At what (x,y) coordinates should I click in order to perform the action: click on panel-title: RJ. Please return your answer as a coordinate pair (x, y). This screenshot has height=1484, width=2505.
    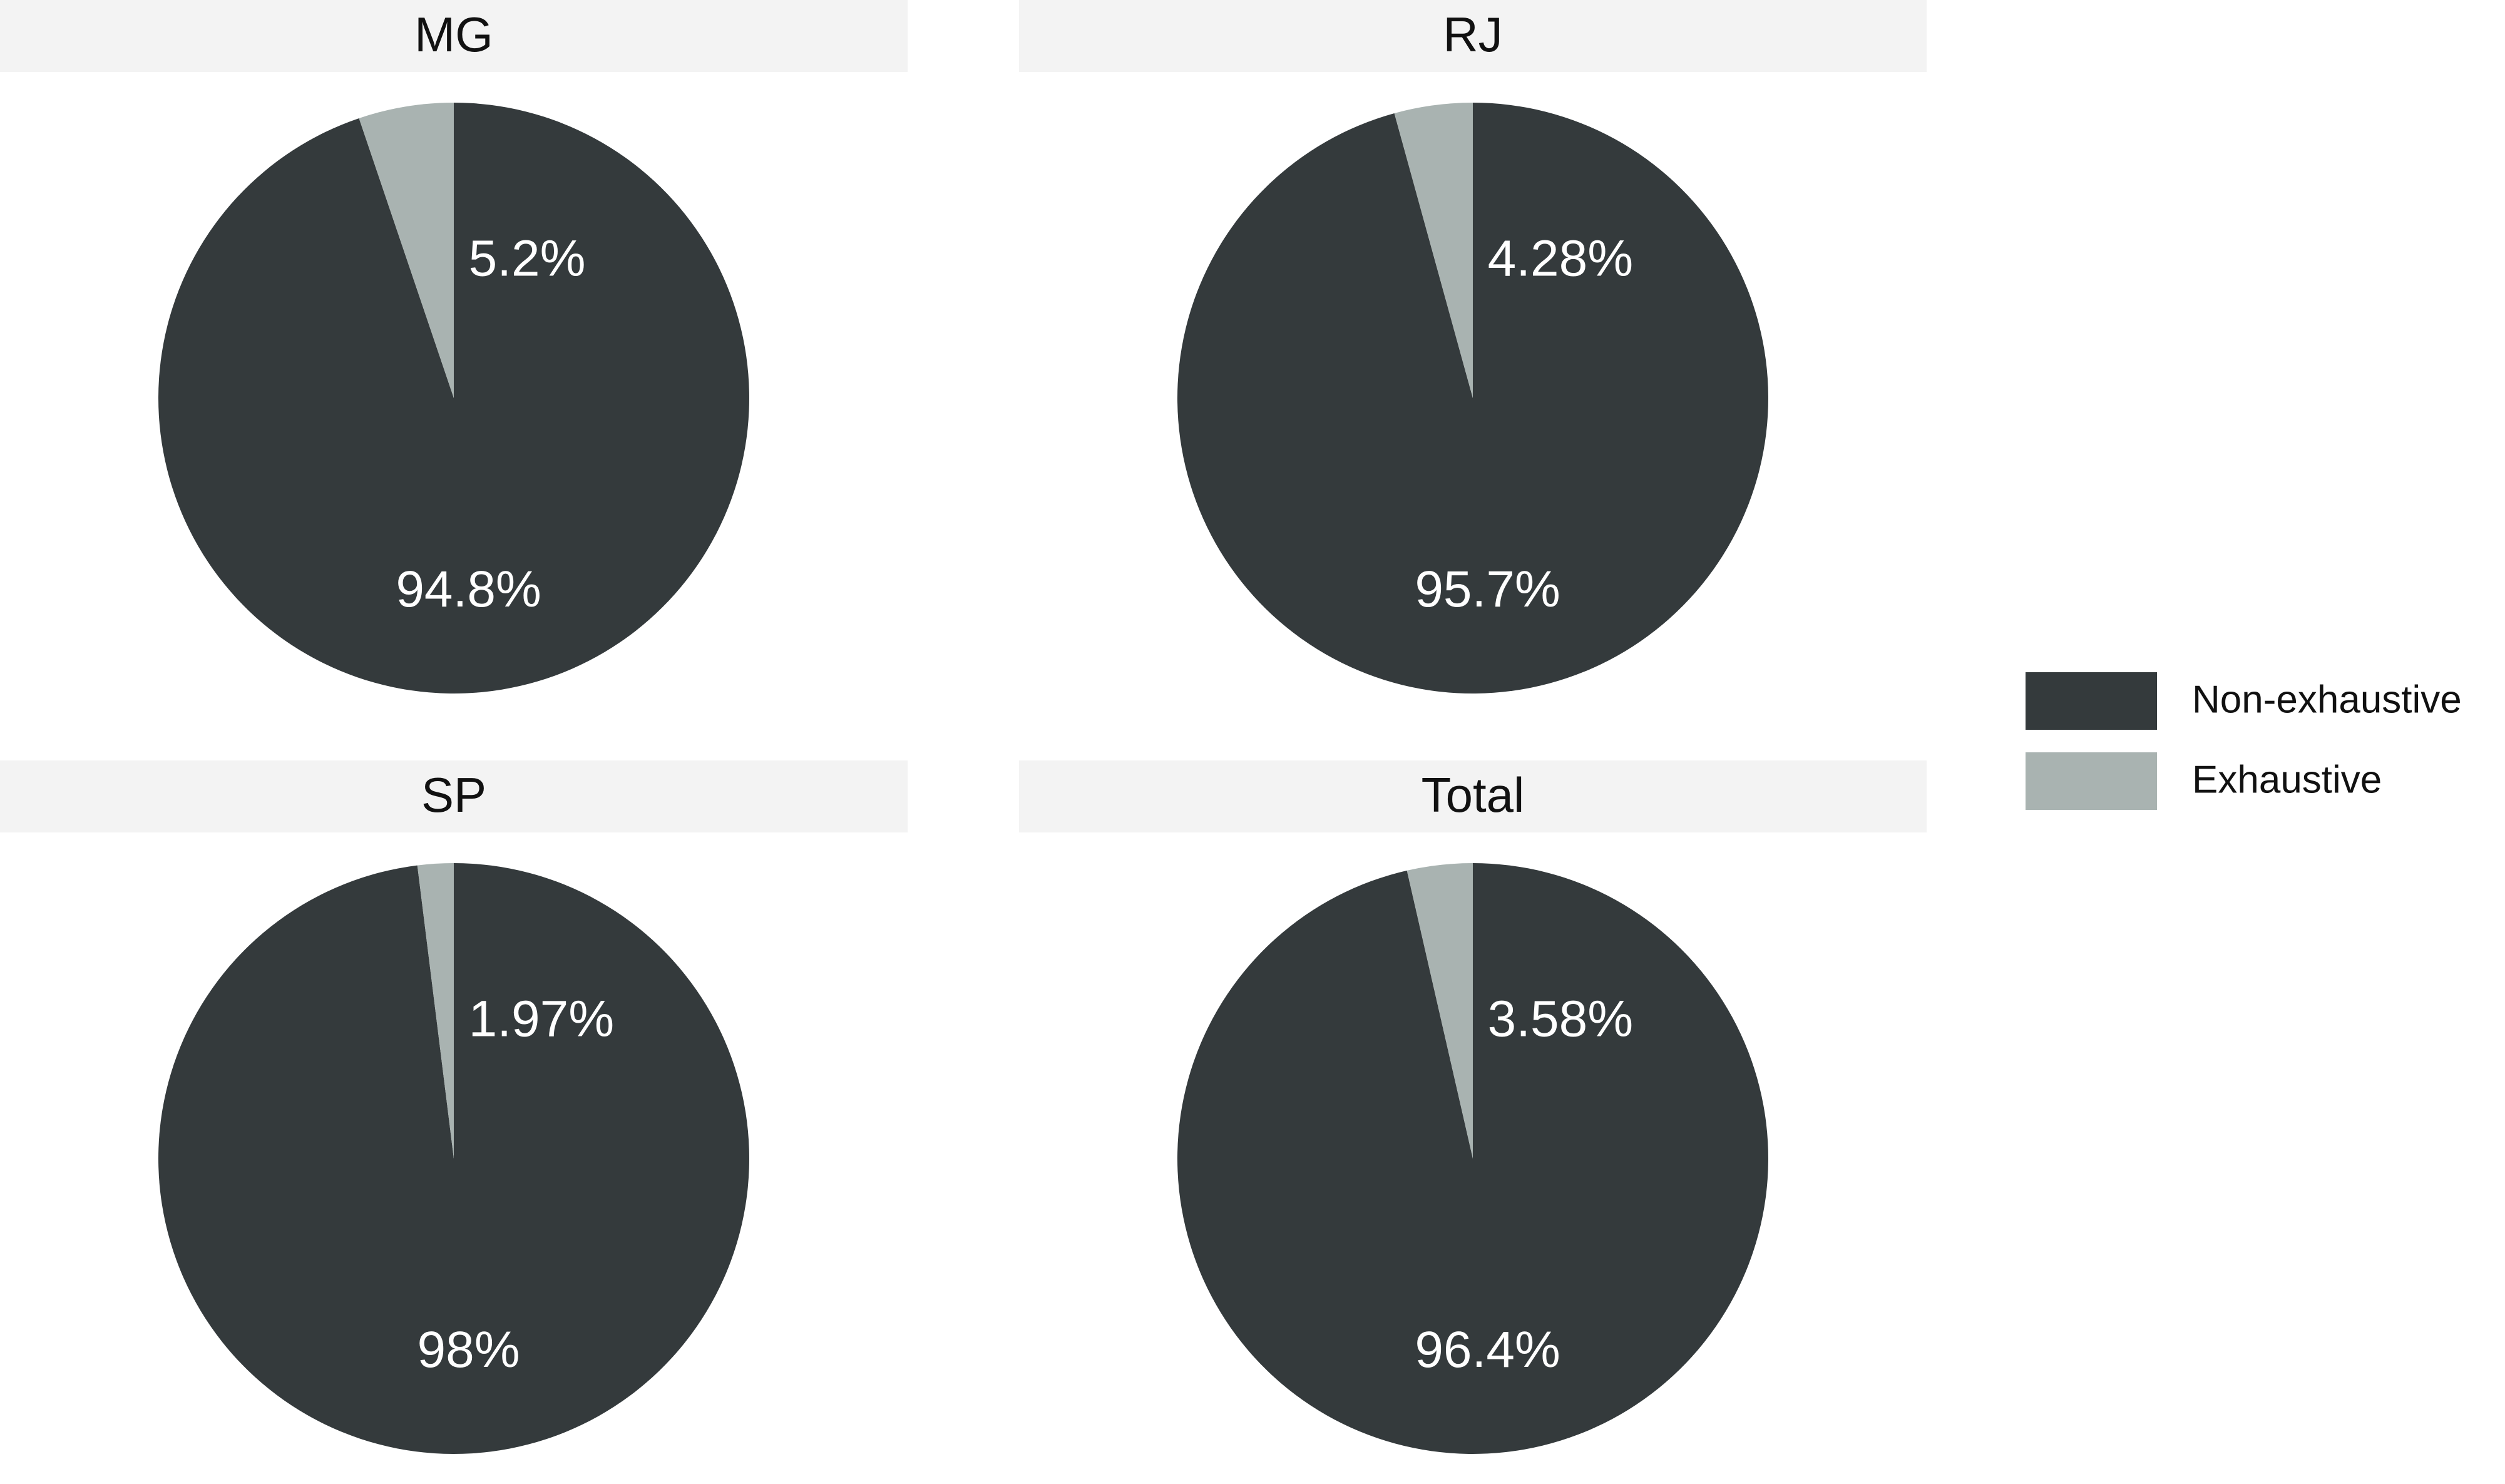
    Looking at the image, I should click on (1472, 34).